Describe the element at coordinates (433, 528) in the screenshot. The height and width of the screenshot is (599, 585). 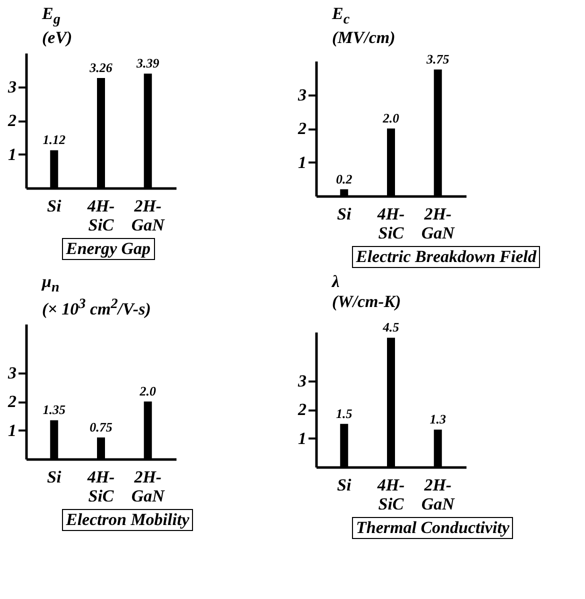
I see `text: Thermal Conductivity` at that location.